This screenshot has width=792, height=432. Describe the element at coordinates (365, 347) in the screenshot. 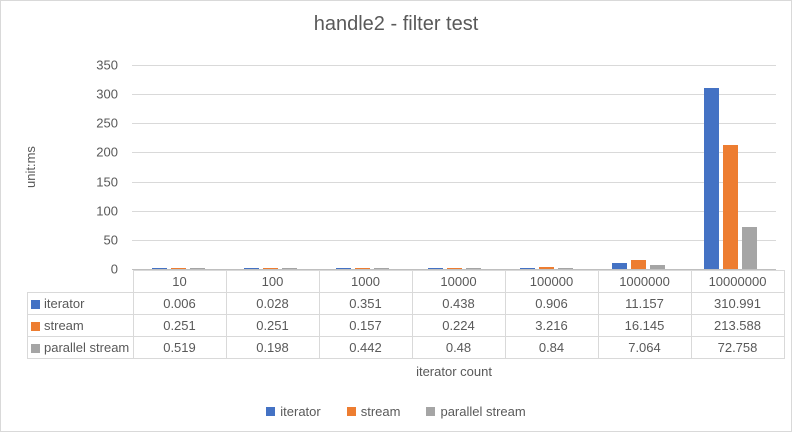

I see `value-cell: 0.442` at that location.